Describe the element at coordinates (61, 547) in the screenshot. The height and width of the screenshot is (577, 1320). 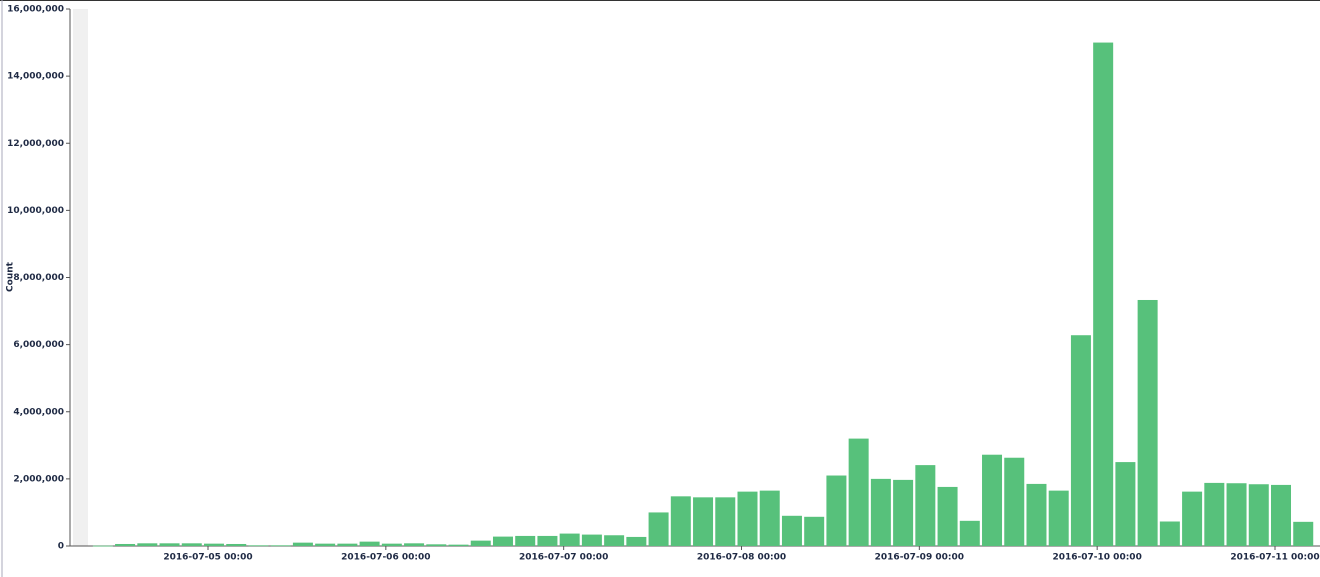
I see `y-tick-label: 0` at that location.